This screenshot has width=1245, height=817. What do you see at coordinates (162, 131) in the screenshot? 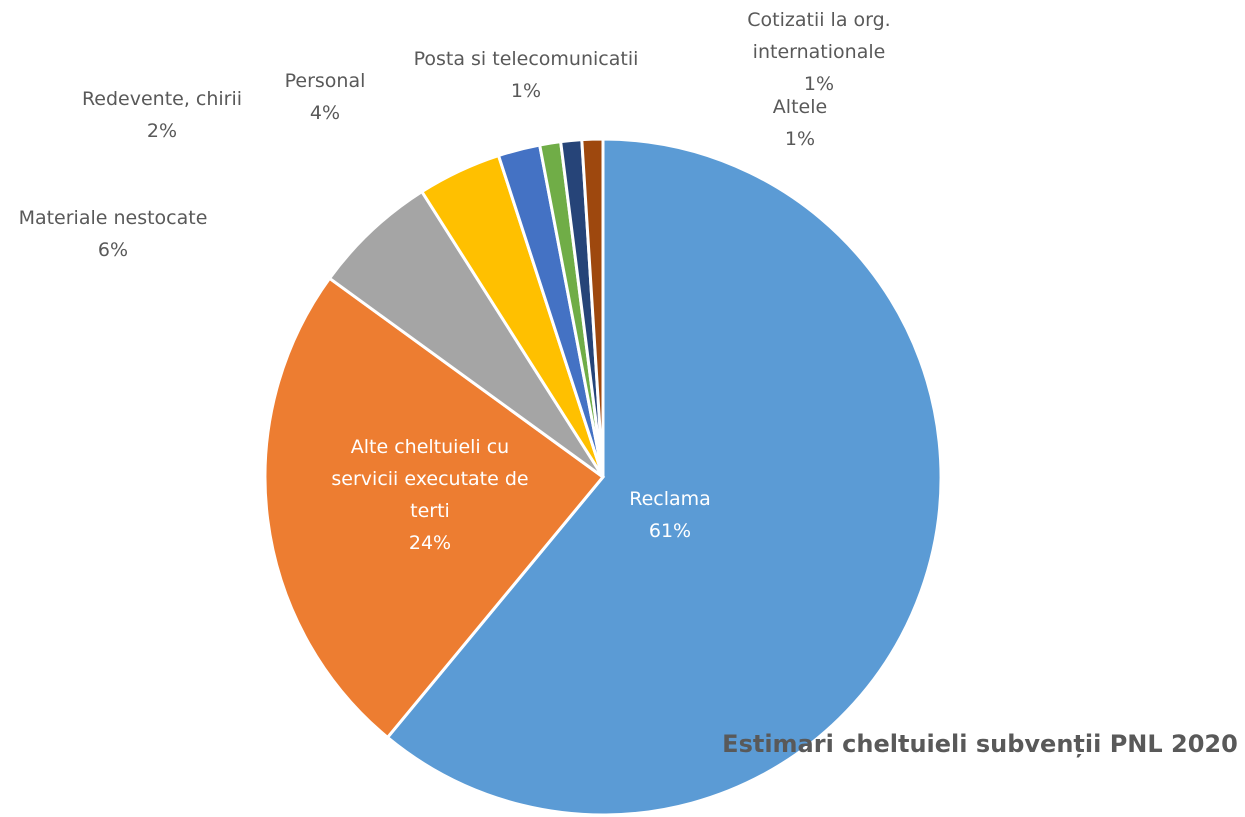
I see `slice-value-label: 2%` at bounding box center [162, 131].